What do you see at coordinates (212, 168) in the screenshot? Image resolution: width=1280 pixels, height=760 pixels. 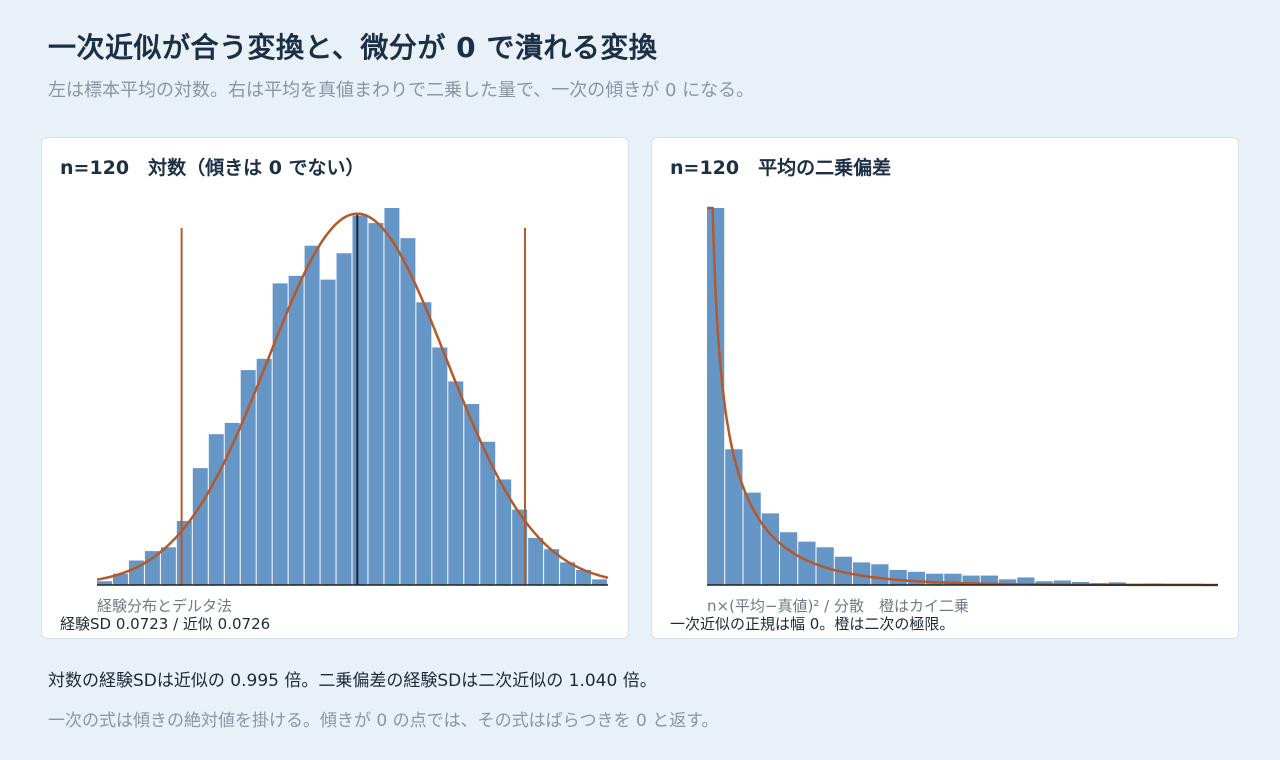 I see `log-panel-title: n=120 対数（傾きは 0 でない）` at bounding box center [212, 168].